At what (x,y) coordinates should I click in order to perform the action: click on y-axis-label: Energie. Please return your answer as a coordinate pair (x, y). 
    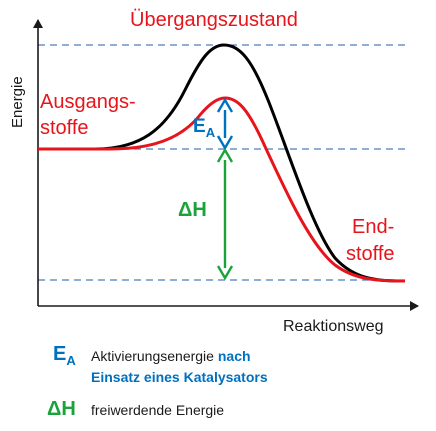
    Looking at the image, I should click on (17, 102).